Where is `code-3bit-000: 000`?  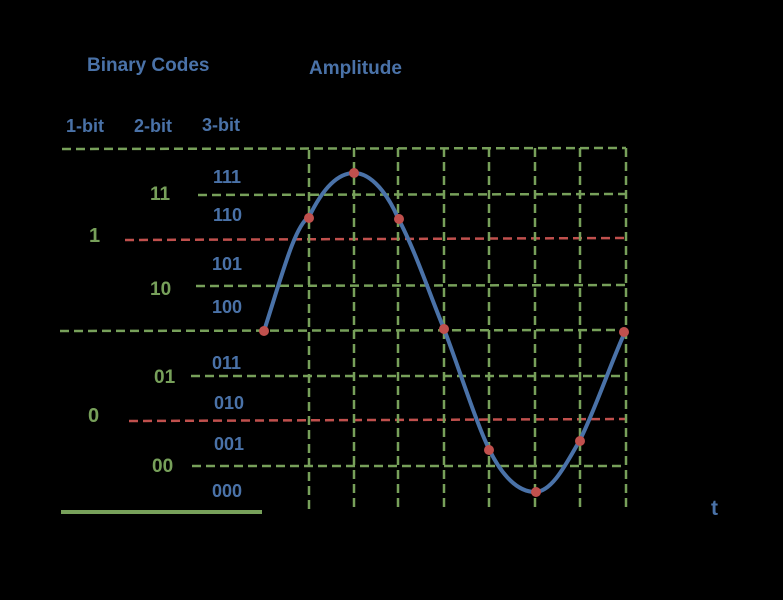
code-3bit-000: 000 is located at coordinates (227, 491).